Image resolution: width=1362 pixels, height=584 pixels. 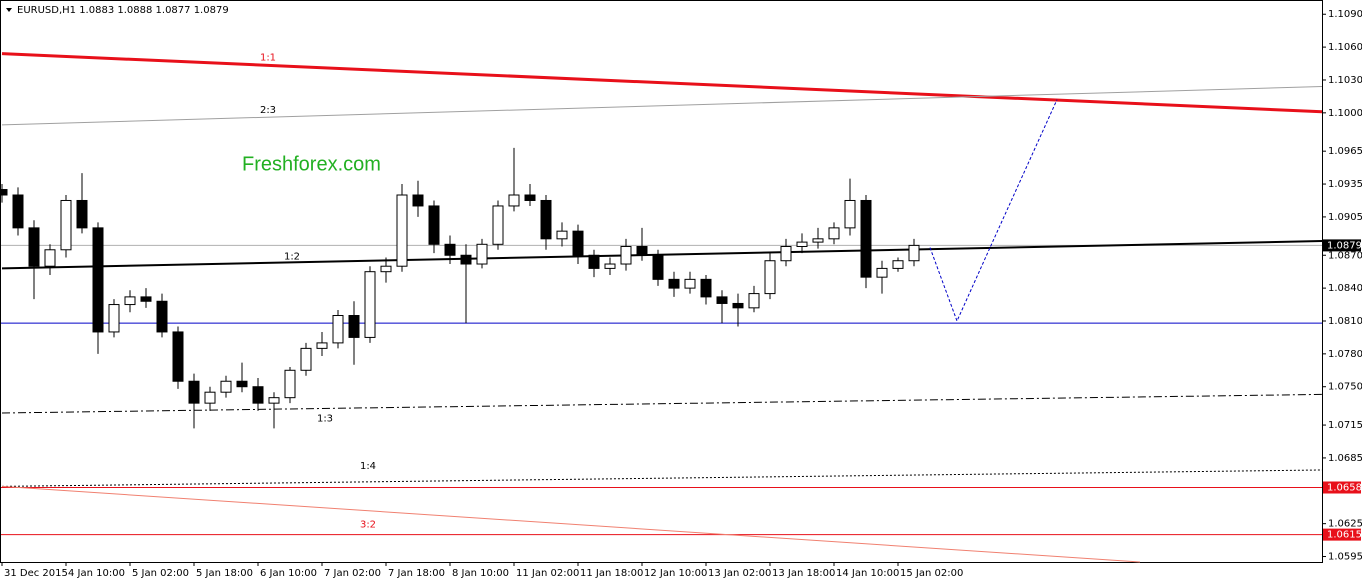 I want to click on trendline-label: 1:1, so click(x=268, y=57).